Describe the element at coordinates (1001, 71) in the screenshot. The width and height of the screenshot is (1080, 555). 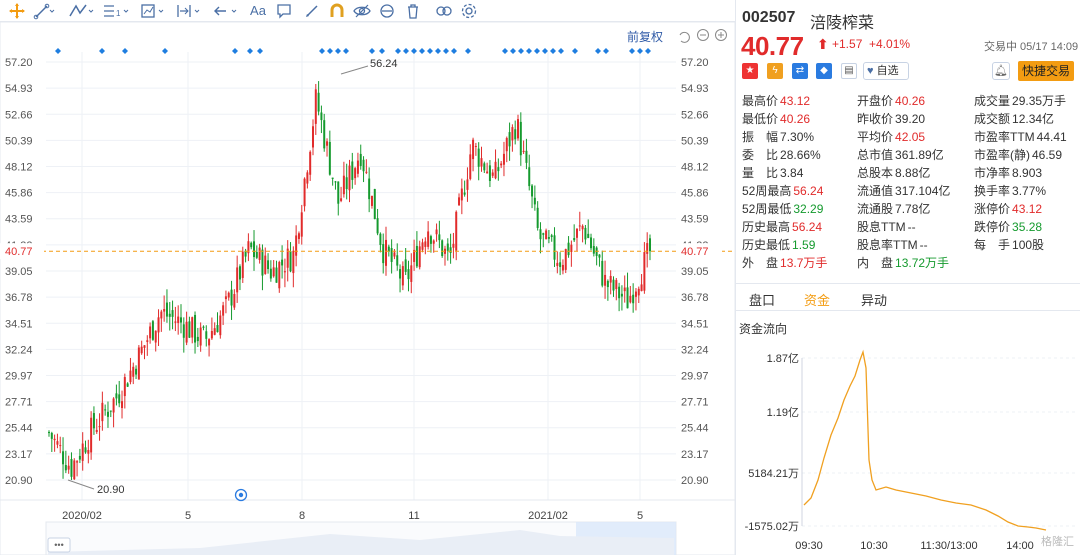
I see `alert-bell-icon: 🔔︎` at that location.